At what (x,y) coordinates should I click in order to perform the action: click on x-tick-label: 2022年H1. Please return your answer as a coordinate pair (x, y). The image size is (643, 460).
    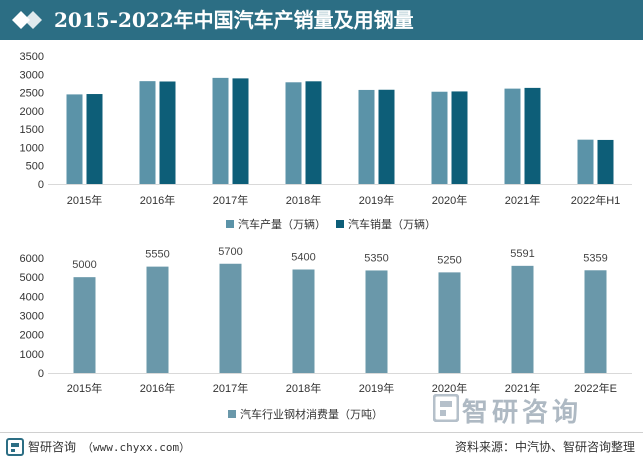
    Looking at the image, I should click on (596, 200).